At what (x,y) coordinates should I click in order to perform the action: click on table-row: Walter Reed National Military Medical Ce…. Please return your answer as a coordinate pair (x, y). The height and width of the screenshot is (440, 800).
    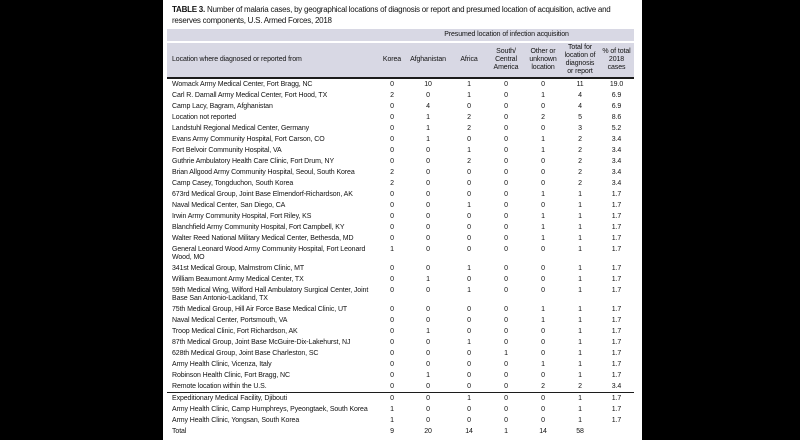
    Looking at the image, I should click on (400, 238).